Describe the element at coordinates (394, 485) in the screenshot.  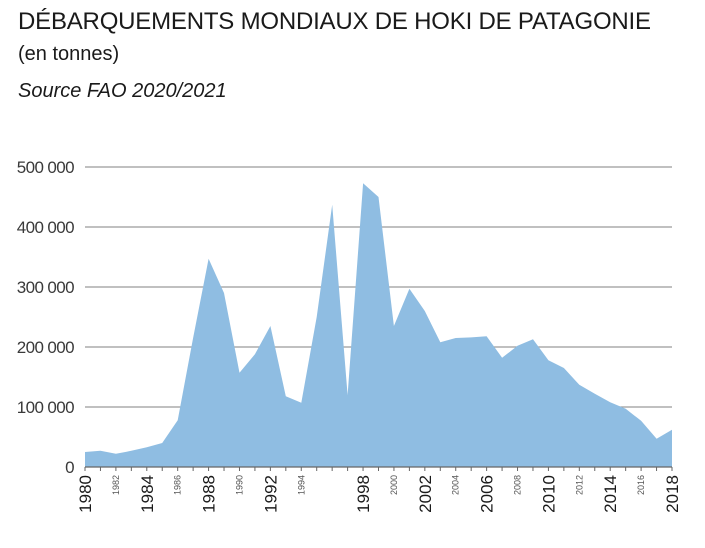
I see `x-tick-label: 2000` at that location.